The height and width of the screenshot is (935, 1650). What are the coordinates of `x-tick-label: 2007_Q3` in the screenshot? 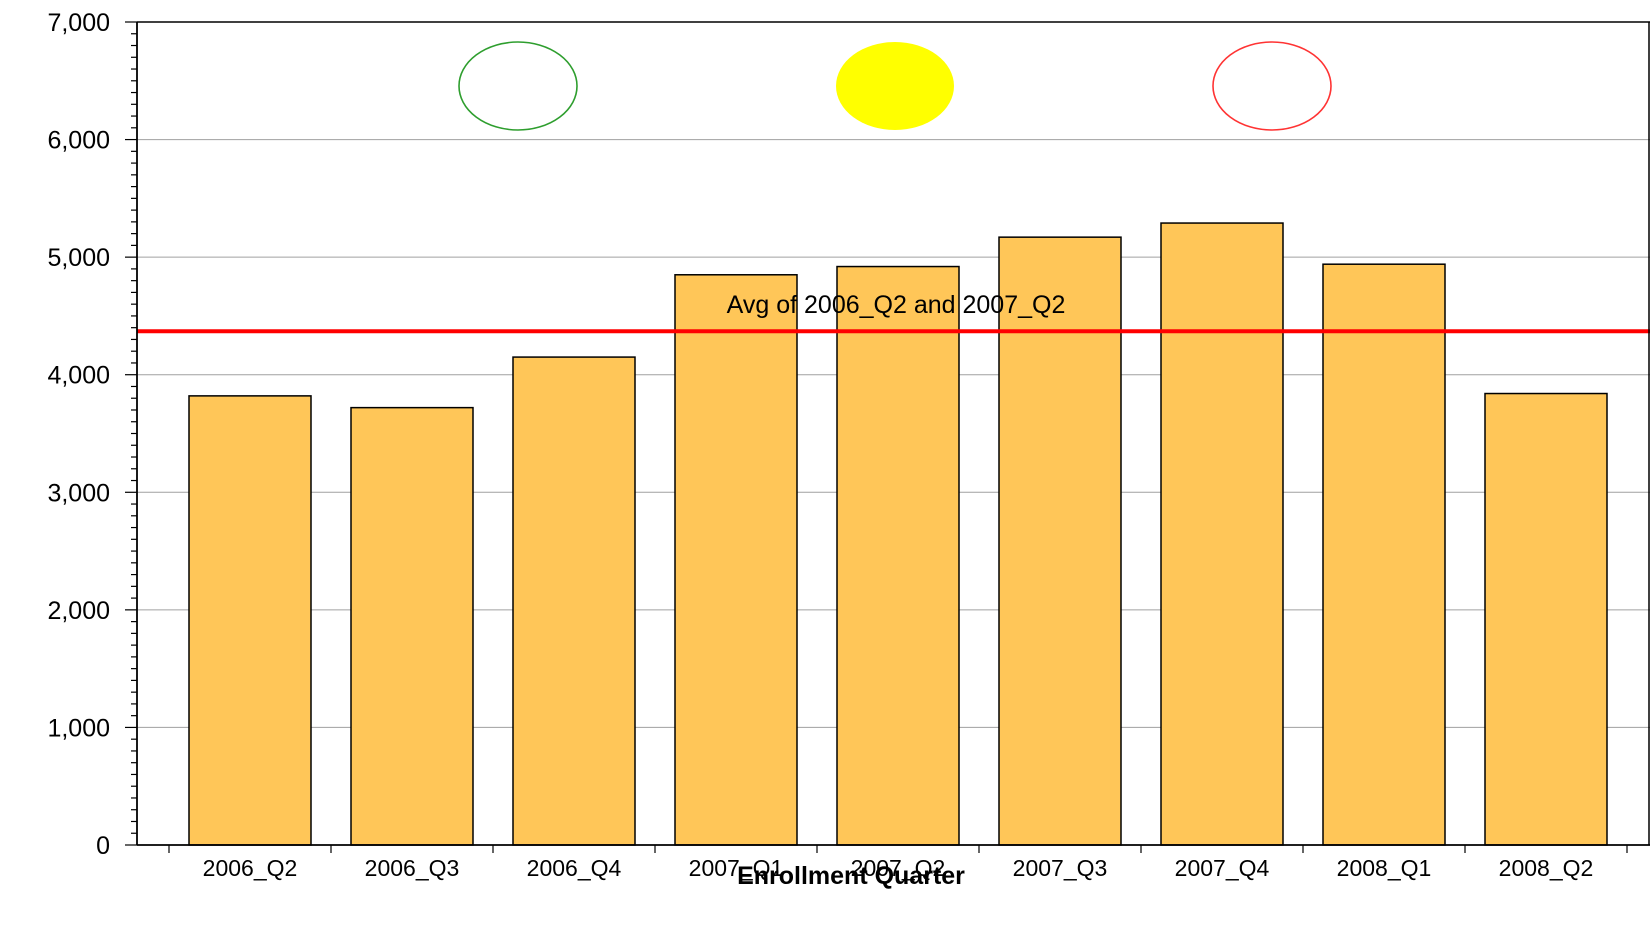 It's located at (1060, 868).